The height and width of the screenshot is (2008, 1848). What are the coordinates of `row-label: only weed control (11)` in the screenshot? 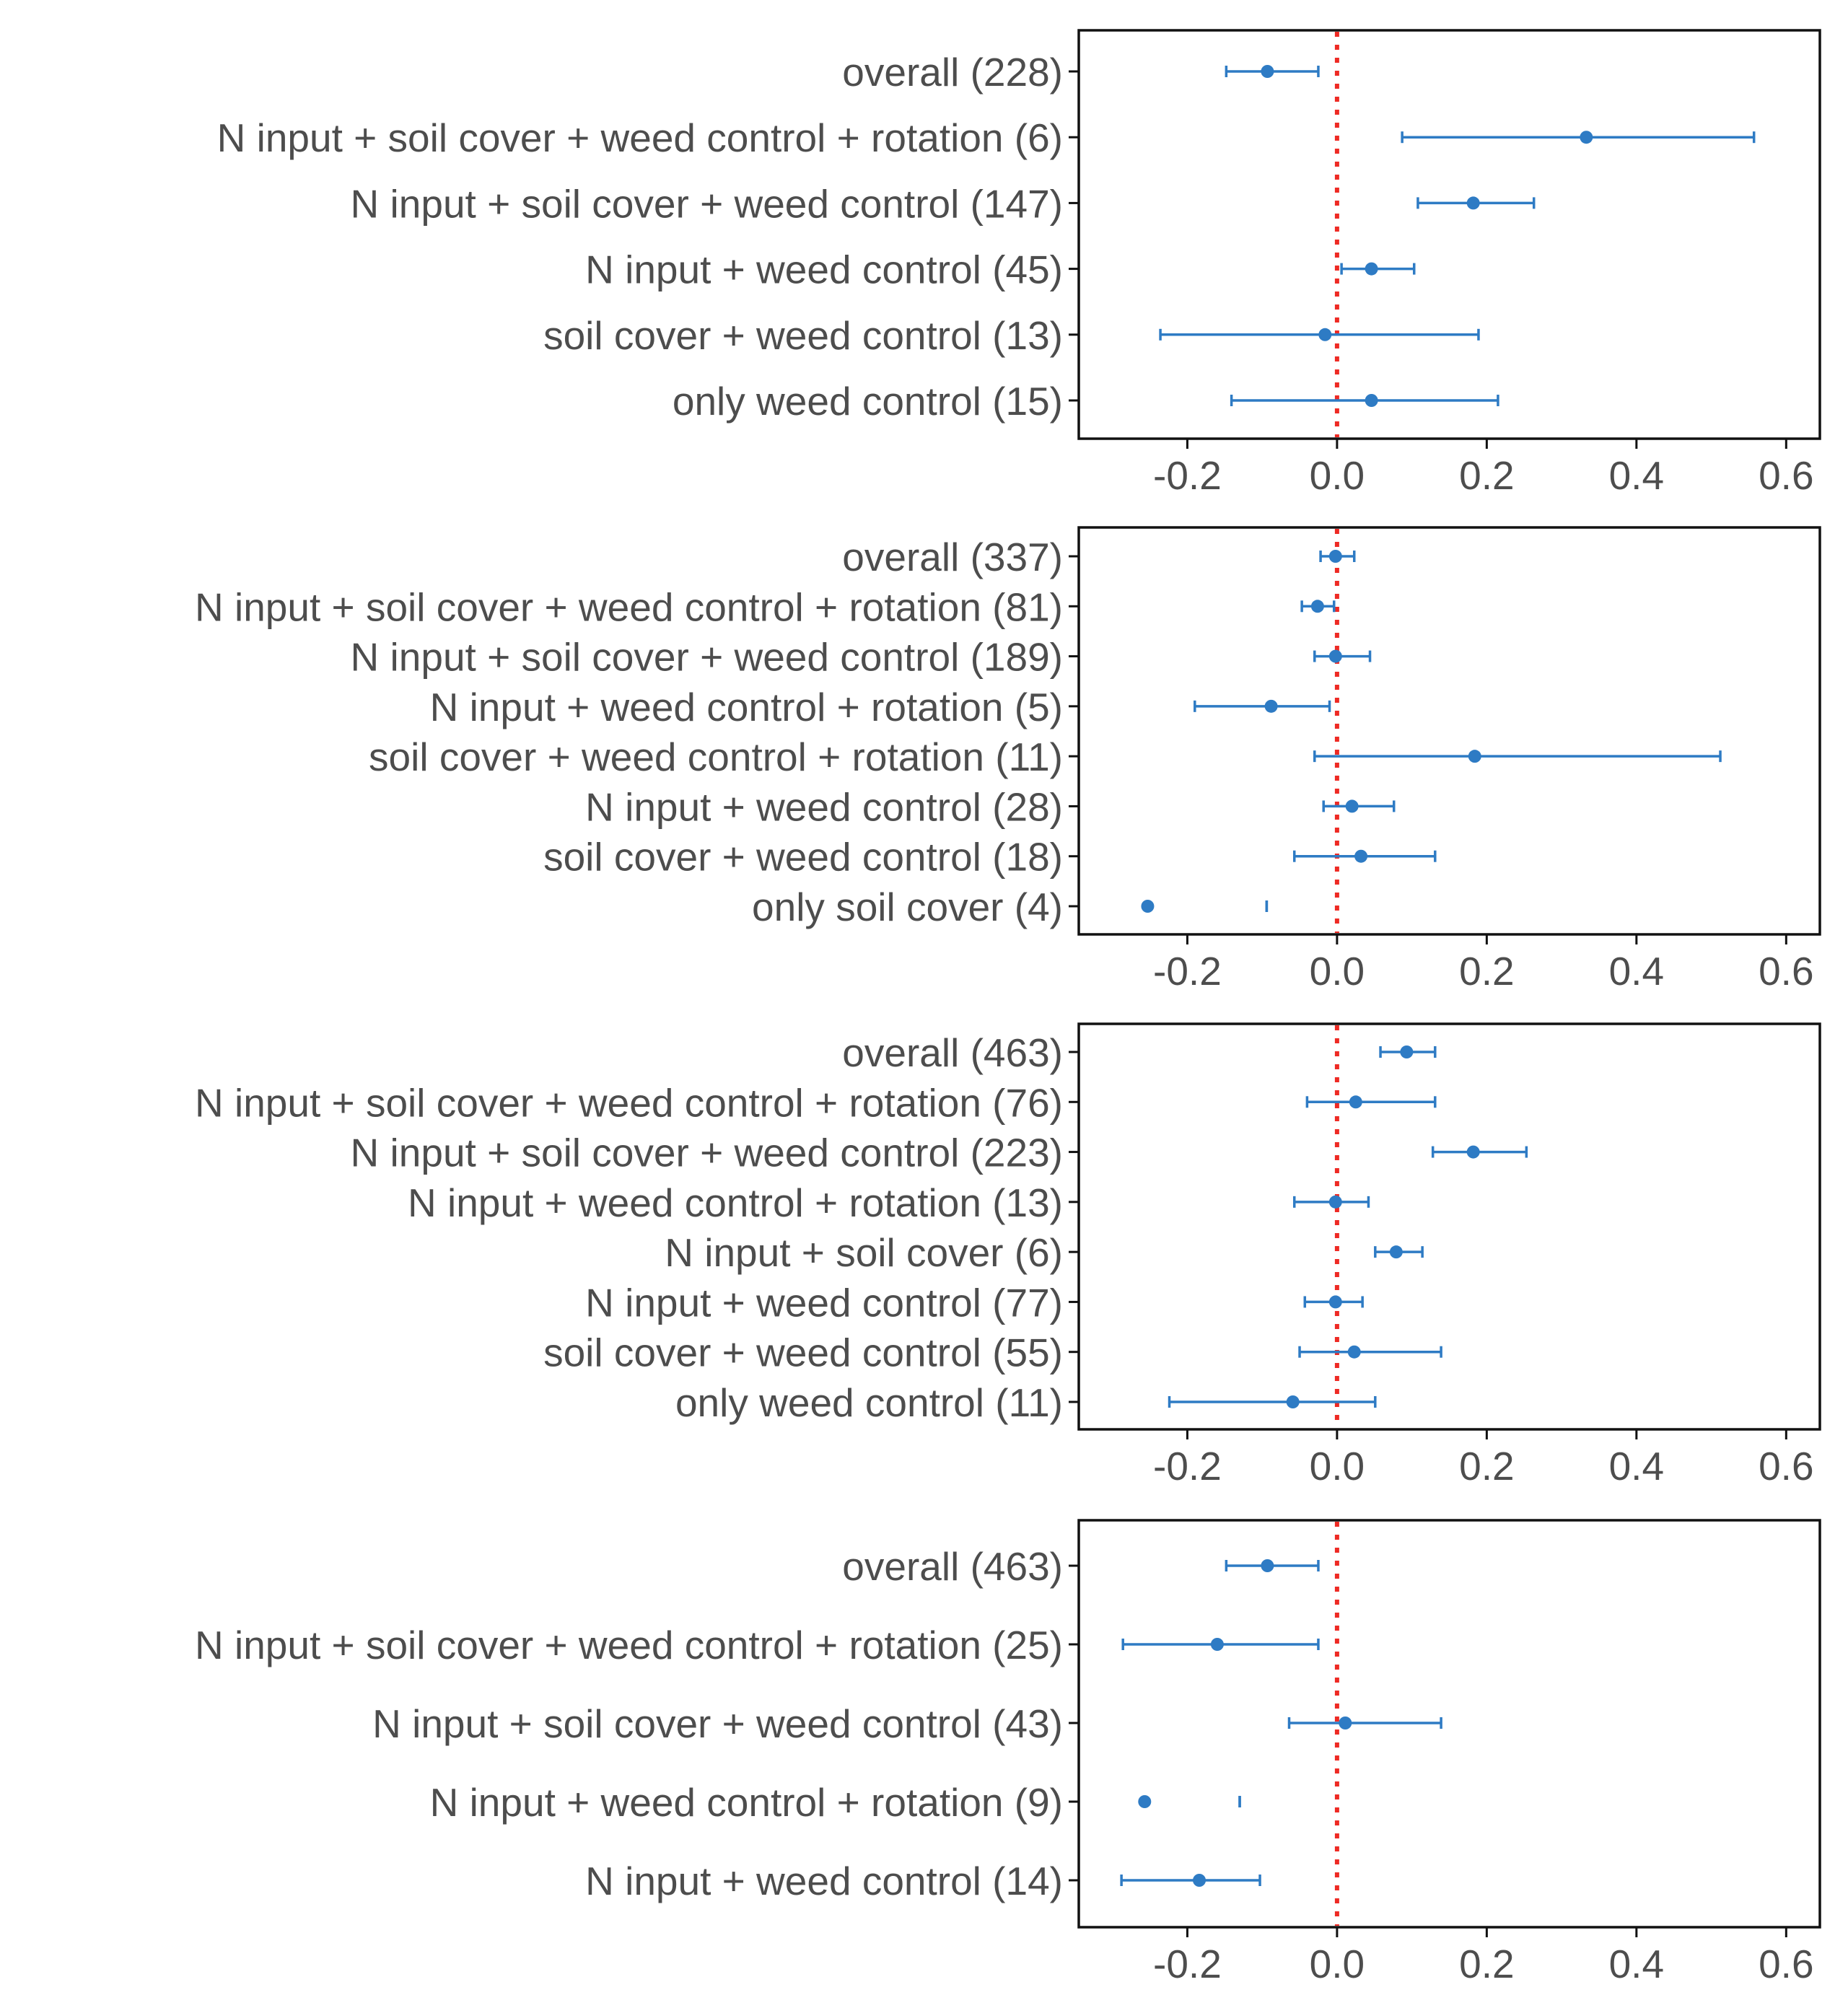 It's located at (869, 1402).